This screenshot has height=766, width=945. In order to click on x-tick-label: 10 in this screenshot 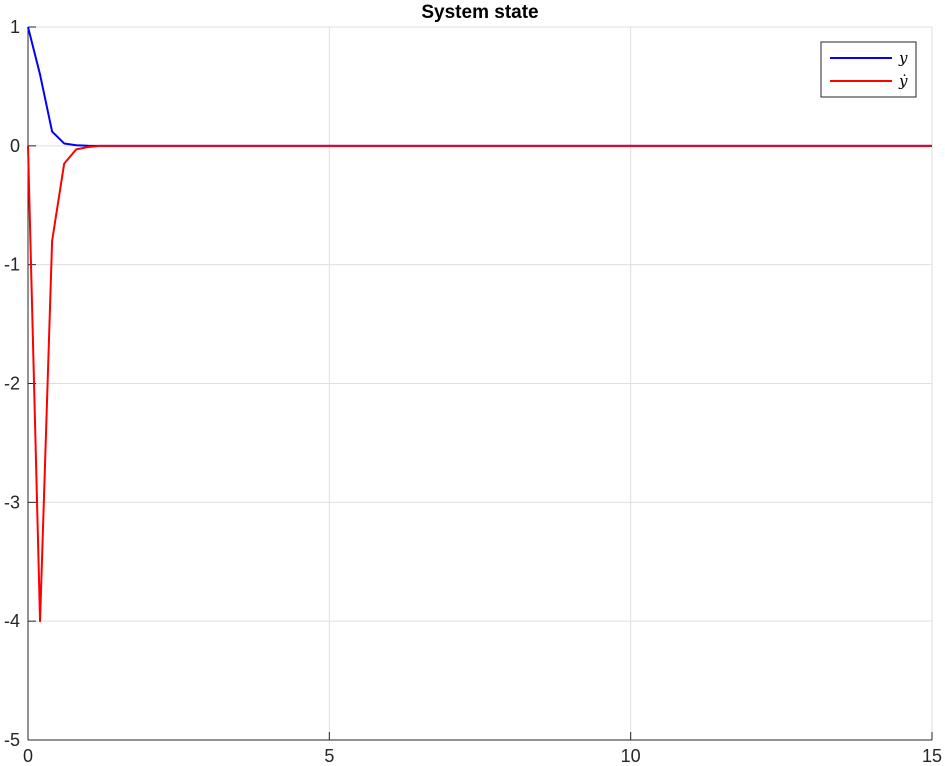, I will do `click(631, 756)`.